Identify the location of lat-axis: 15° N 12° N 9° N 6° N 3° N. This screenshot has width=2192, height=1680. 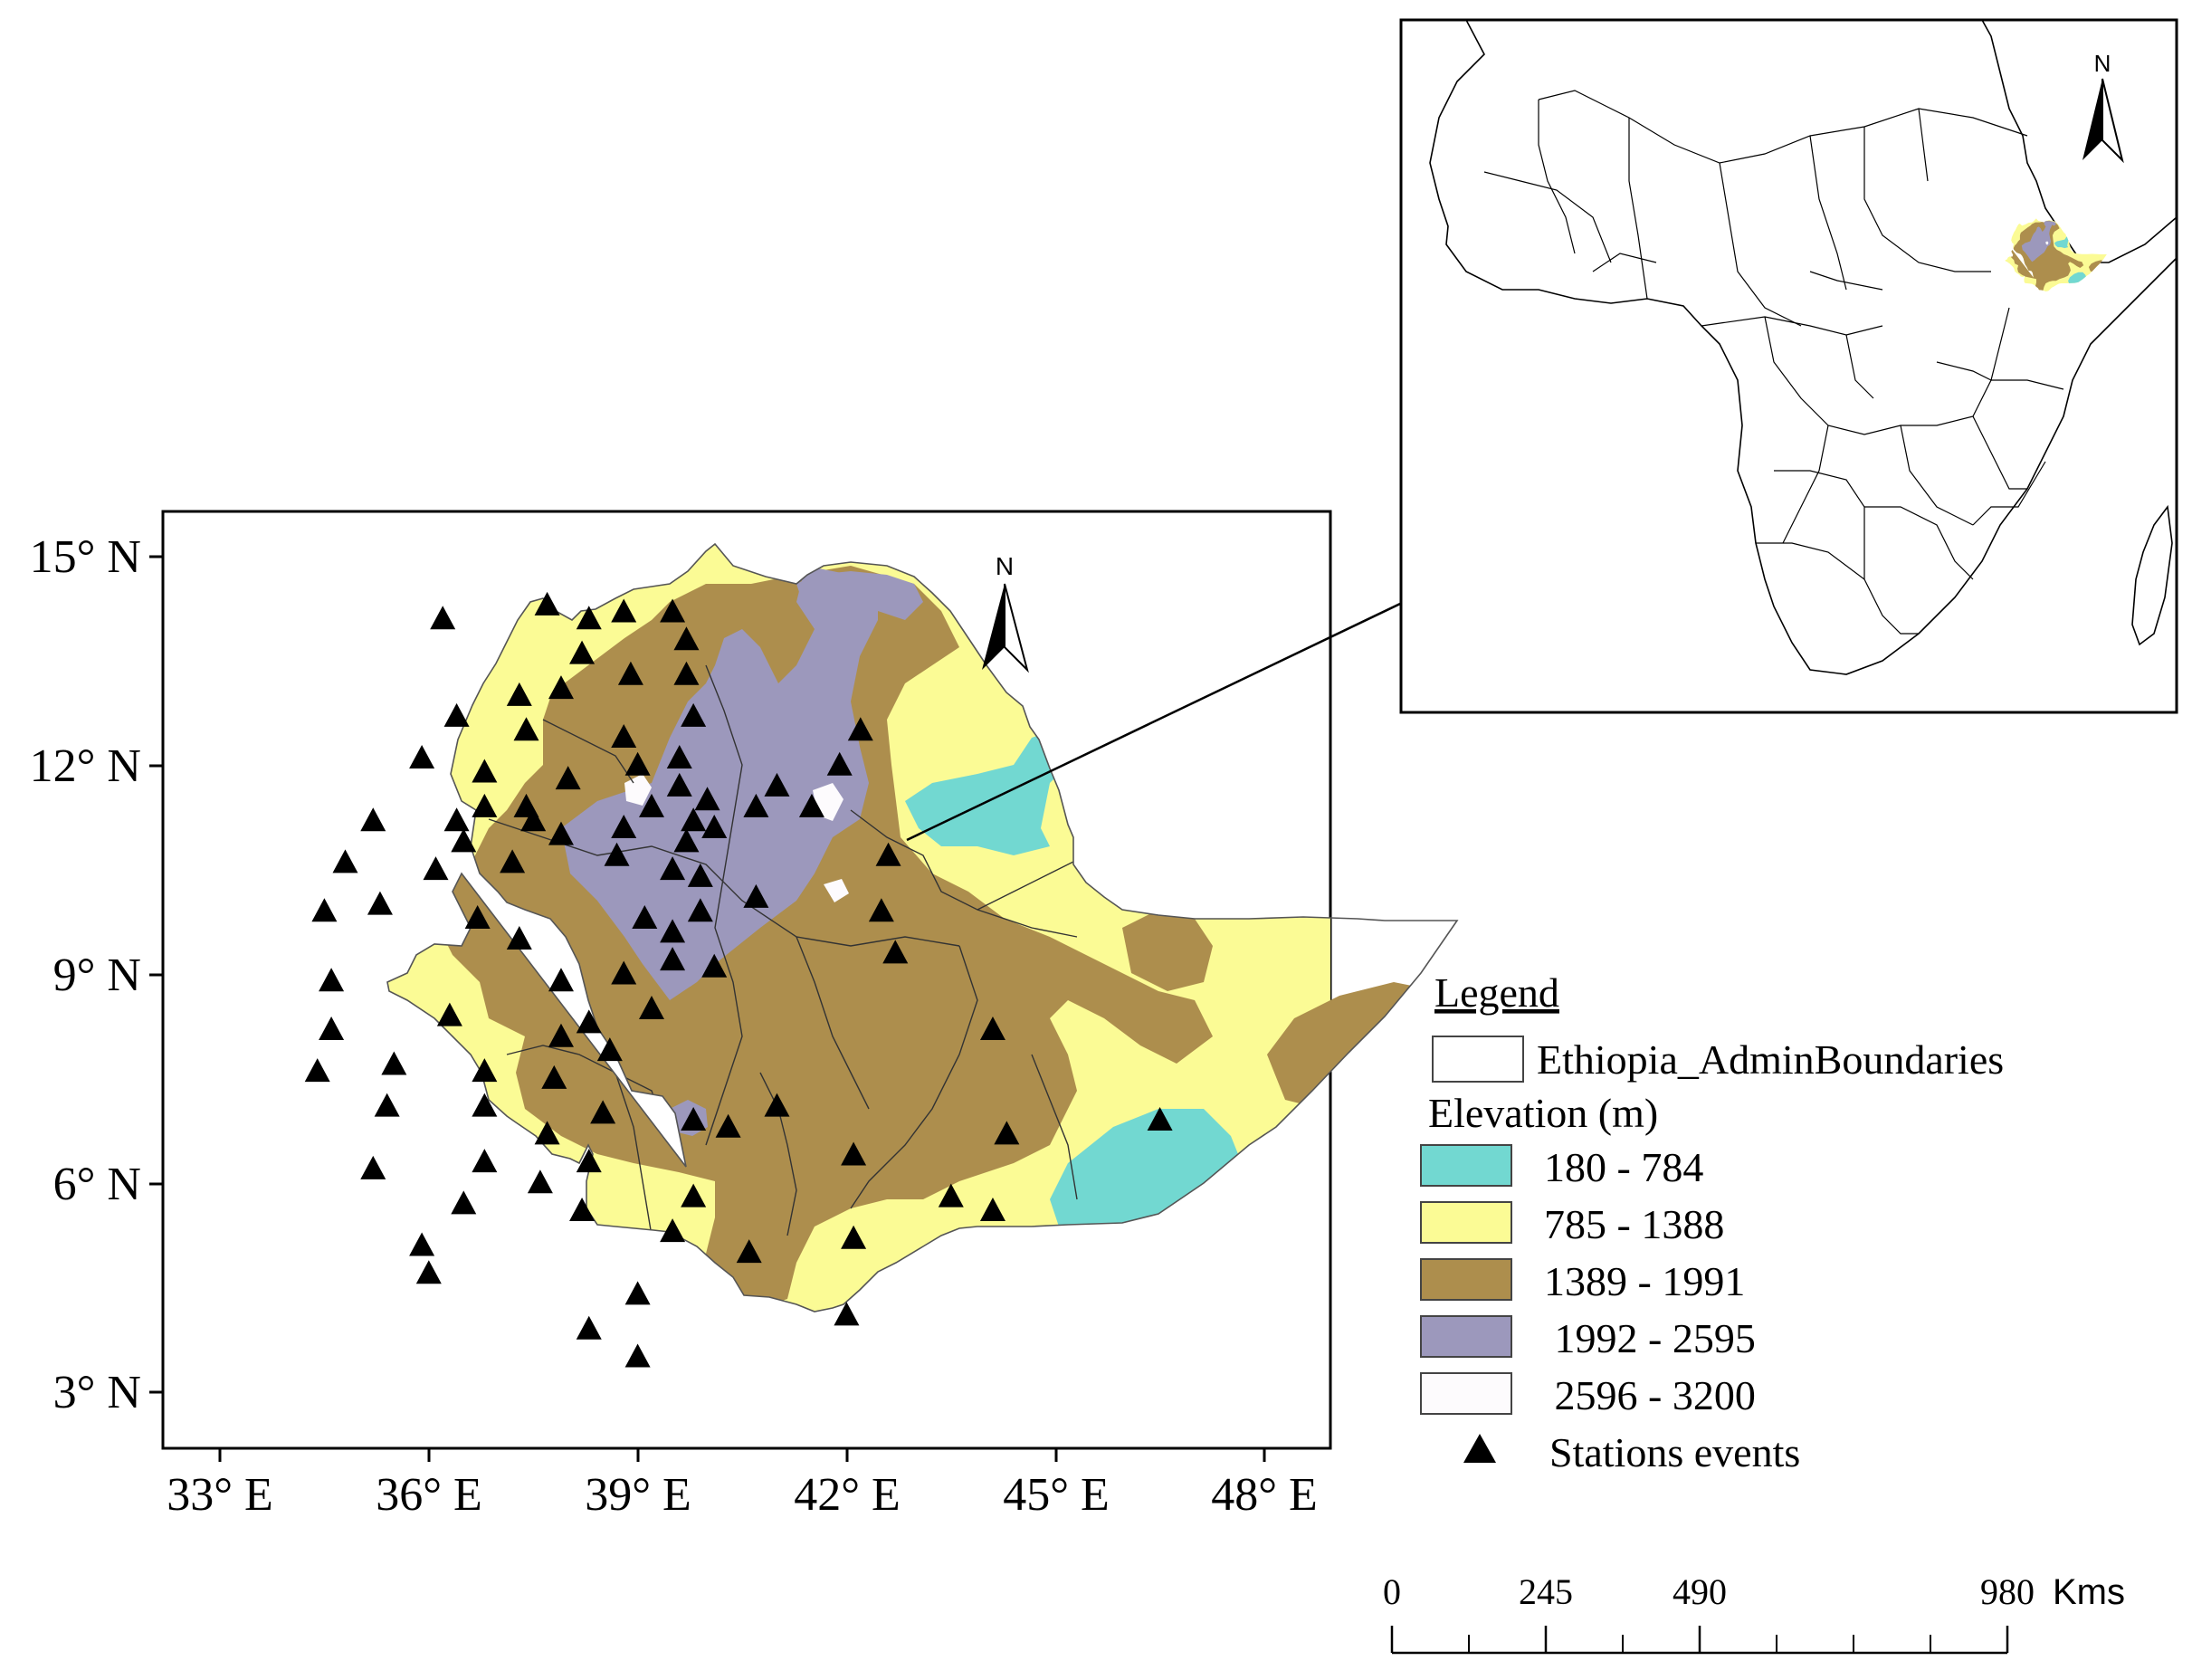
(96, 974).